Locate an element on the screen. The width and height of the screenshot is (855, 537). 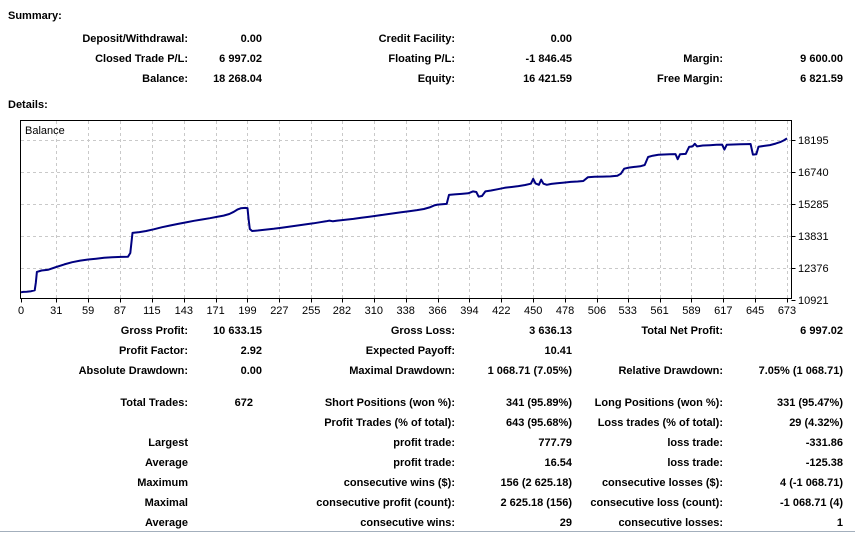
report-label: Margin: is located at coordinates (703, 59).